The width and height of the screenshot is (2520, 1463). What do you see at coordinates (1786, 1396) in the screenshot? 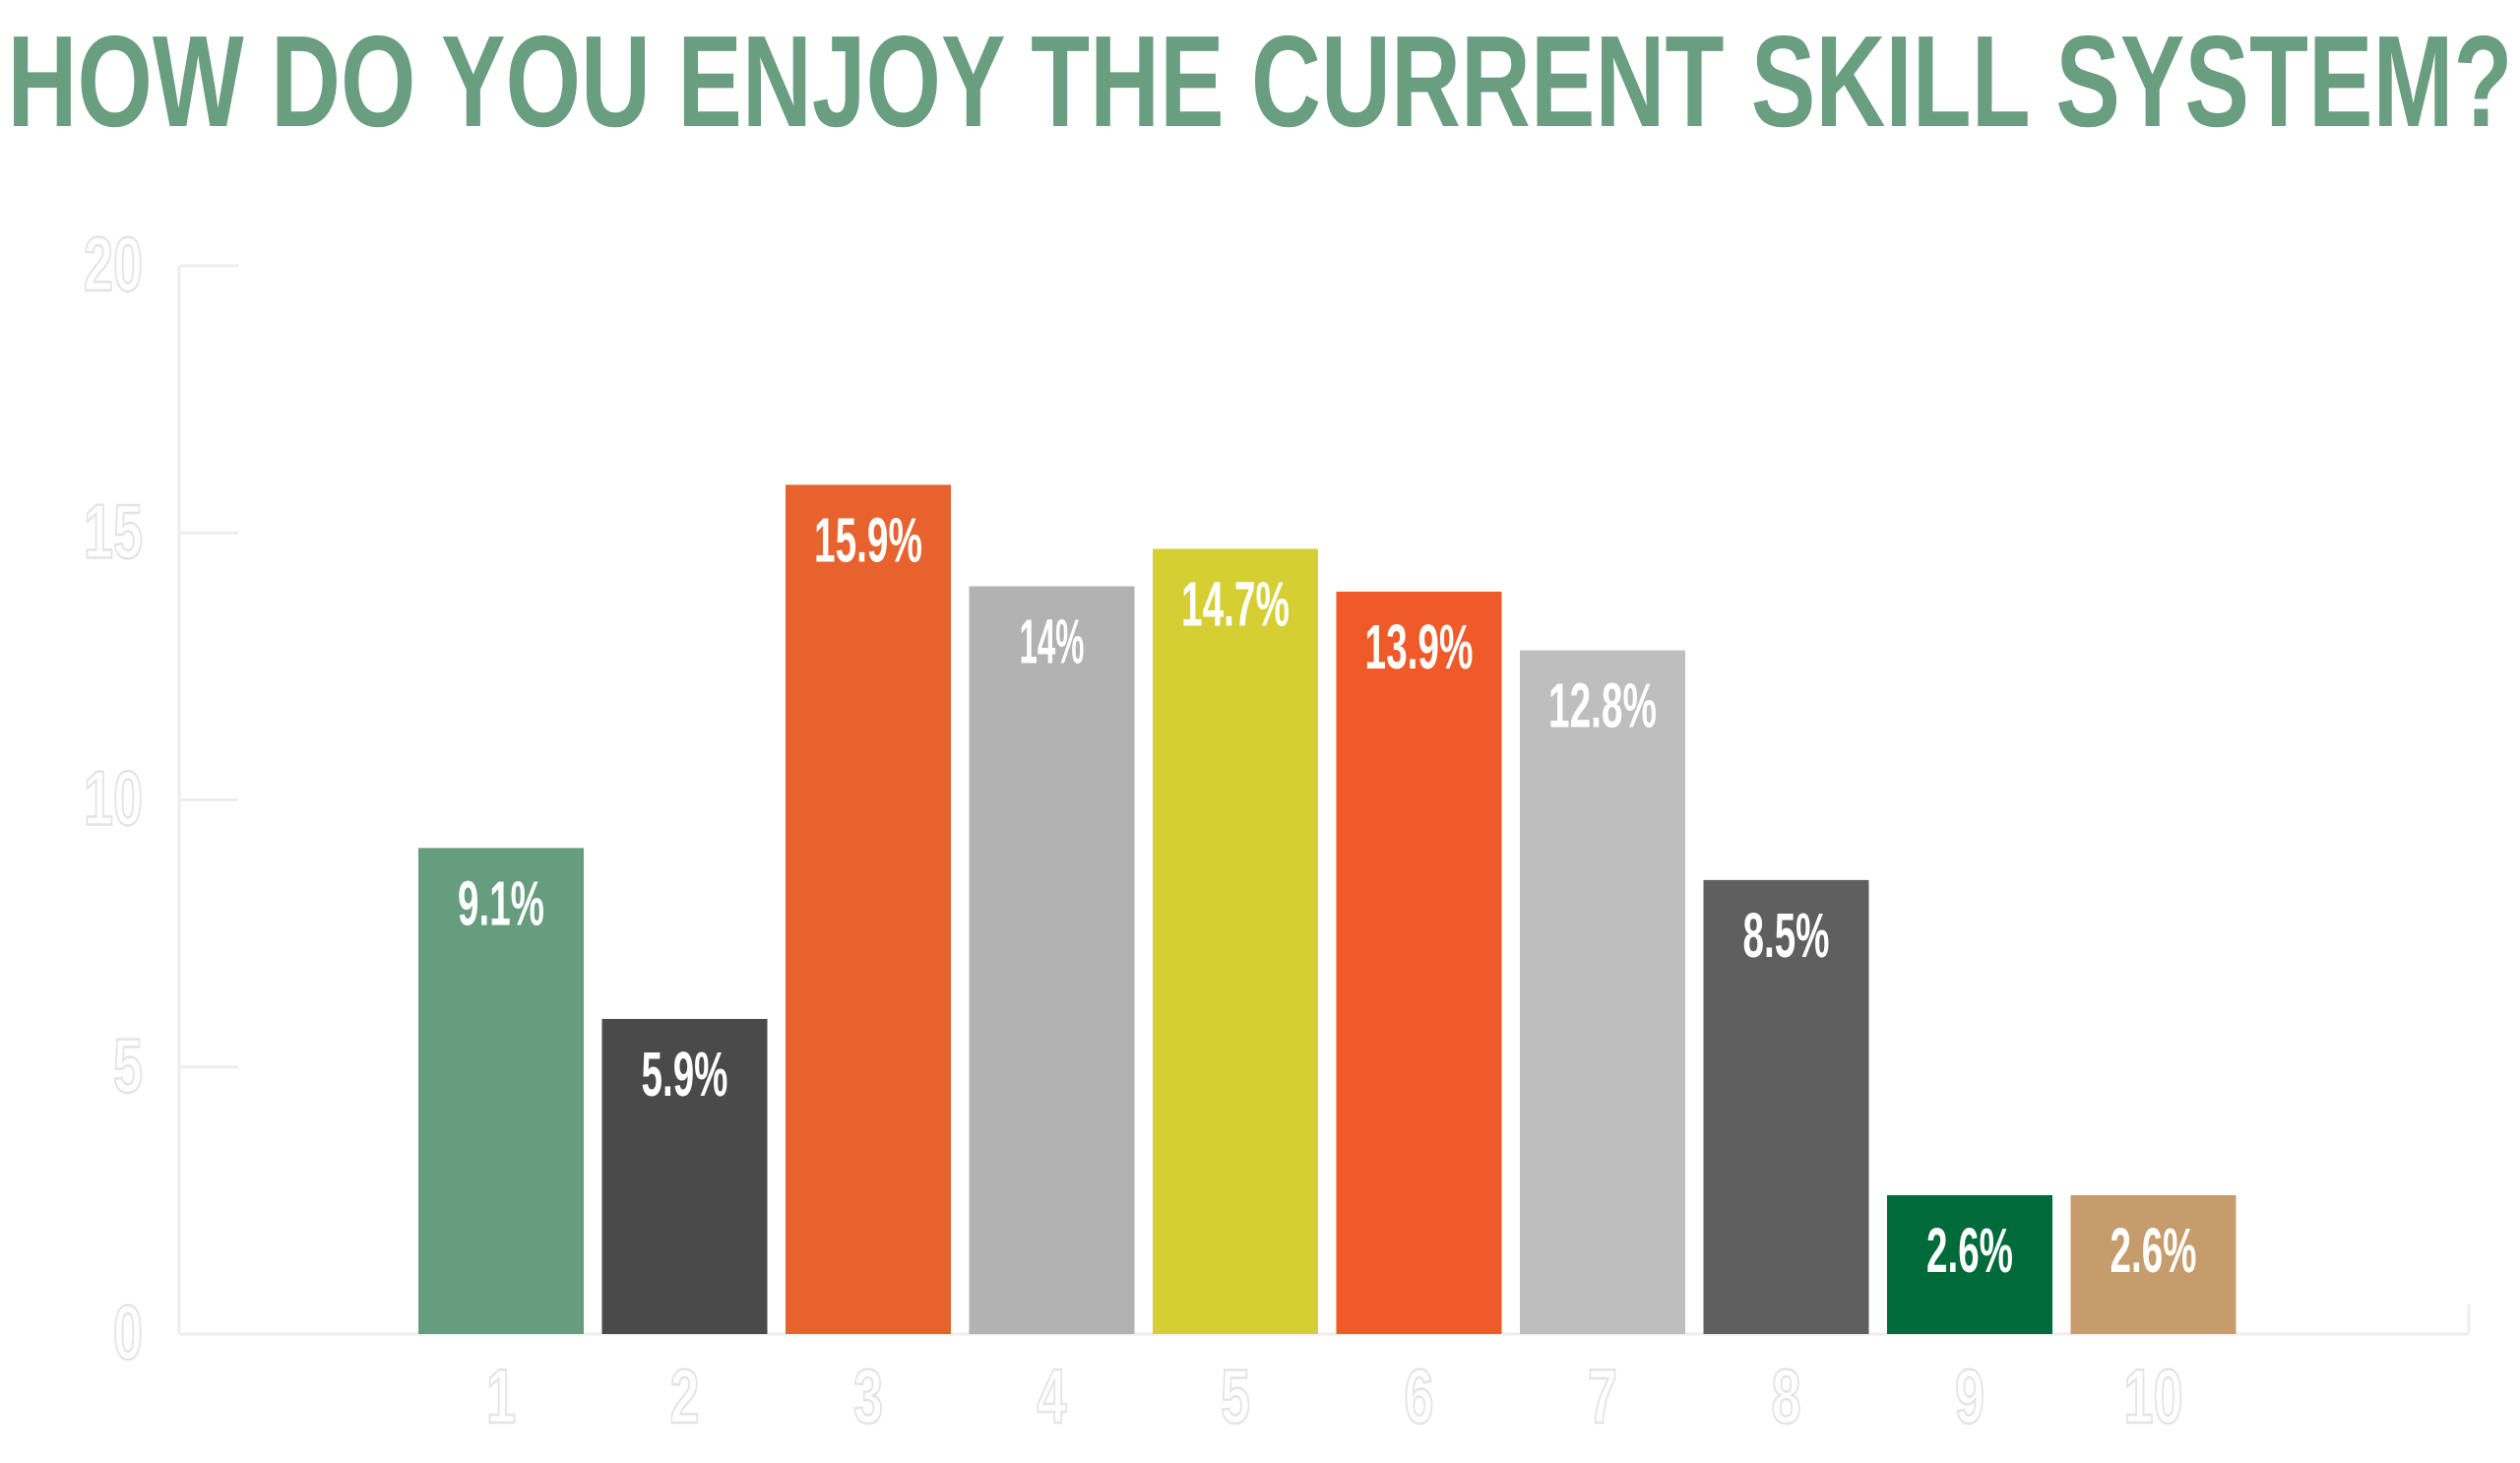
I see `x-tick-label: 8` at bounding box center [1786, 1396].